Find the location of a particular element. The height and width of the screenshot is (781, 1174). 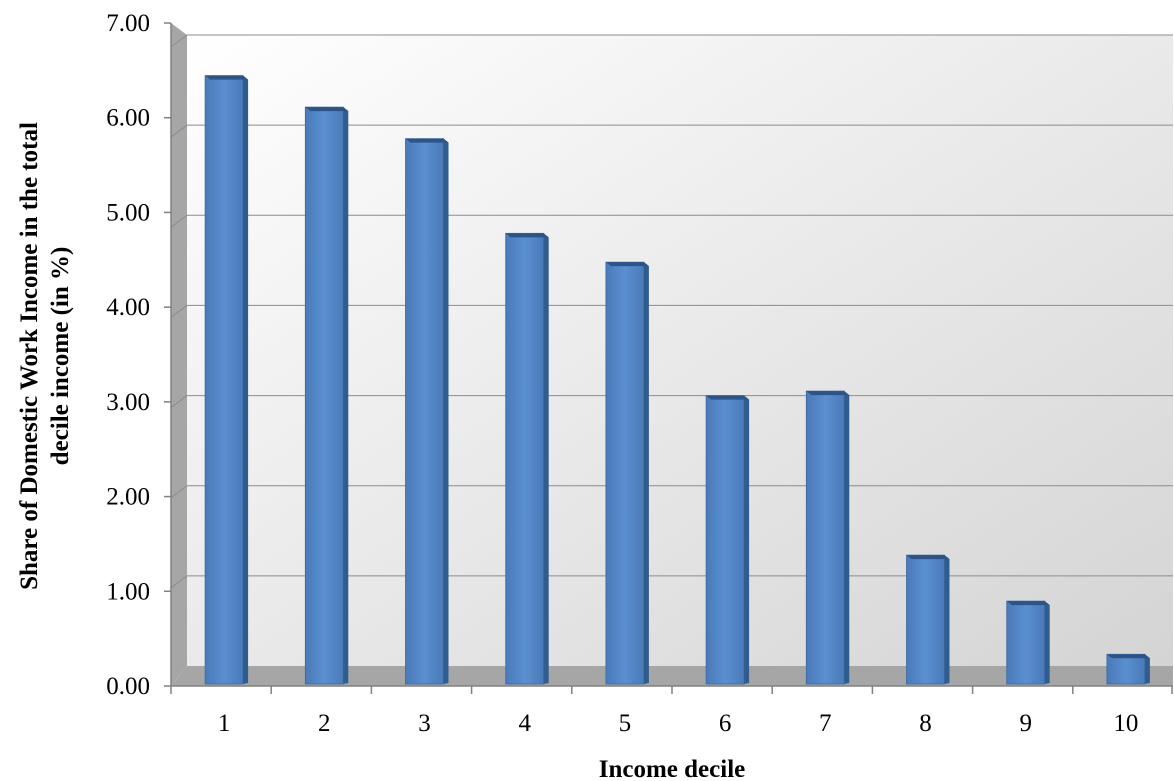

y-tick-label: 7.00 is located at coordinates (128, 23).